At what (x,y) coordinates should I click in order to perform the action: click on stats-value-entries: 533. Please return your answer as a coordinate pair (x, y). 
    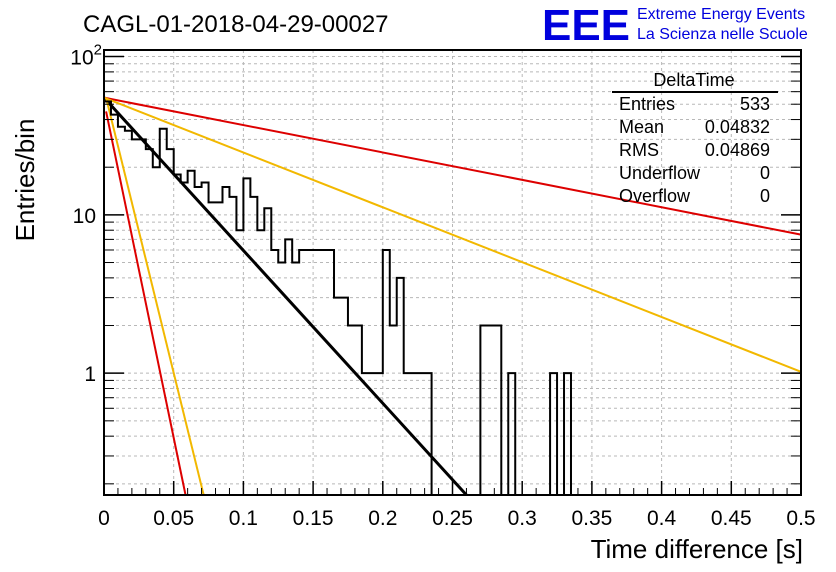
    Looking at the image, I should click on (755, 104).